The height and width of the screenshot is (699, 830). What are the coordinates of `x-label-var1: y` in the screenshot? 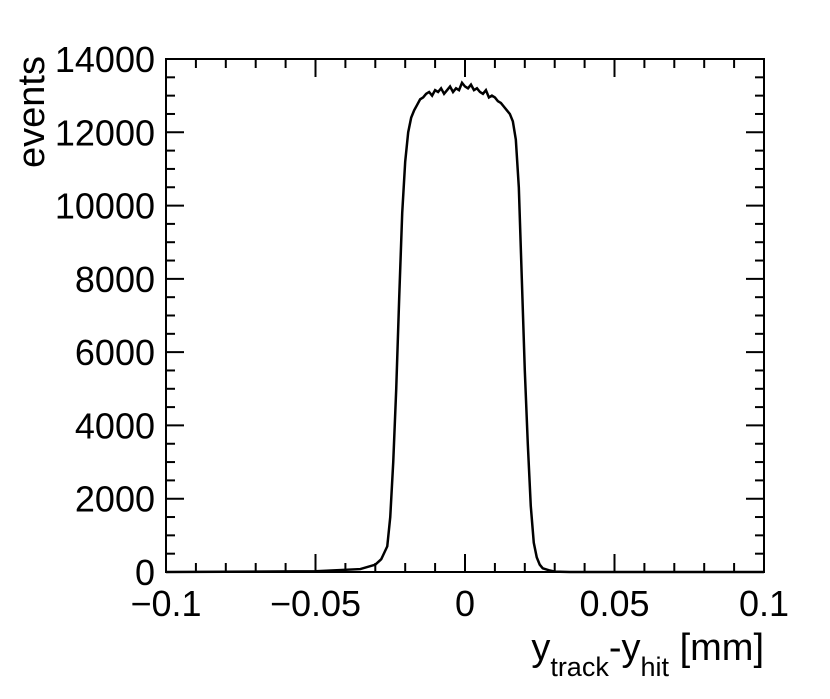 It's located at (540, 648).